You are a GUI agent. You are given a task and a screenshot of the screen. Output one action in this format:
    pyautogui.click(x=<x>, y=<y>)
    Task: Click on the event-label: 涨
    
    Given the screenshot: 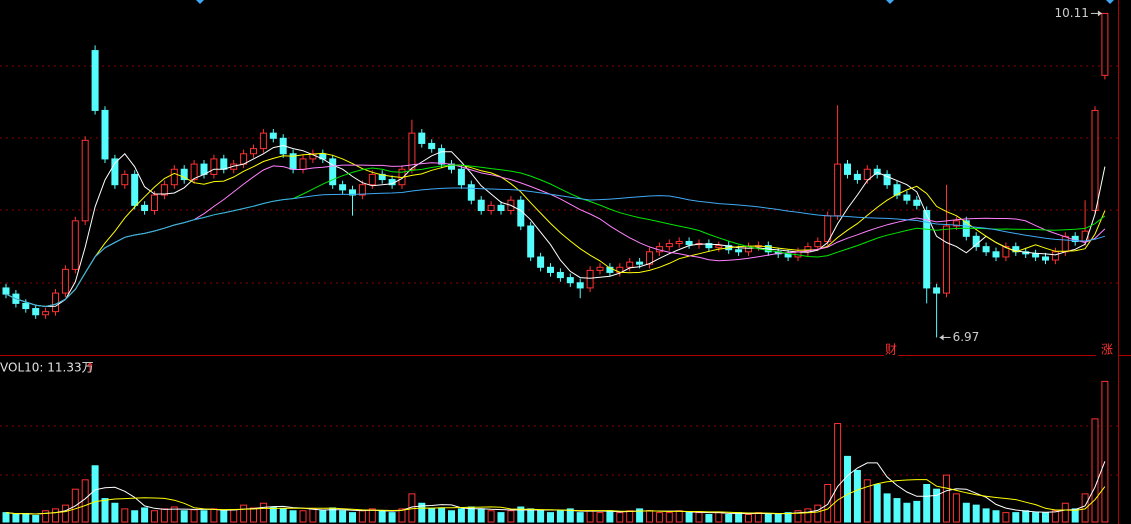 What is the action you would take?
    pyautogui.click(x=1107, y=349)
    